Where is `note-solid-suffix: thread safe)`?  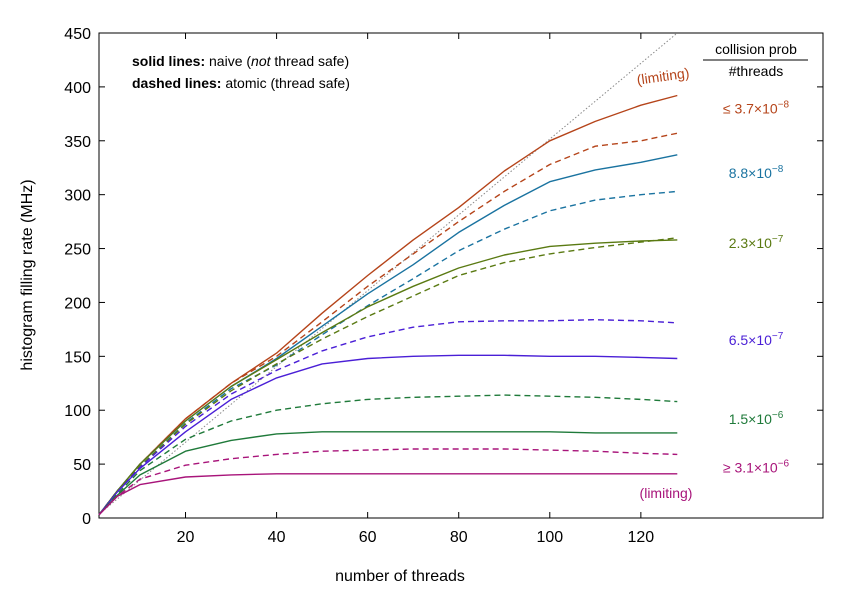 note-solid-suffix: thread safe) is located at coordinates (310, 61).